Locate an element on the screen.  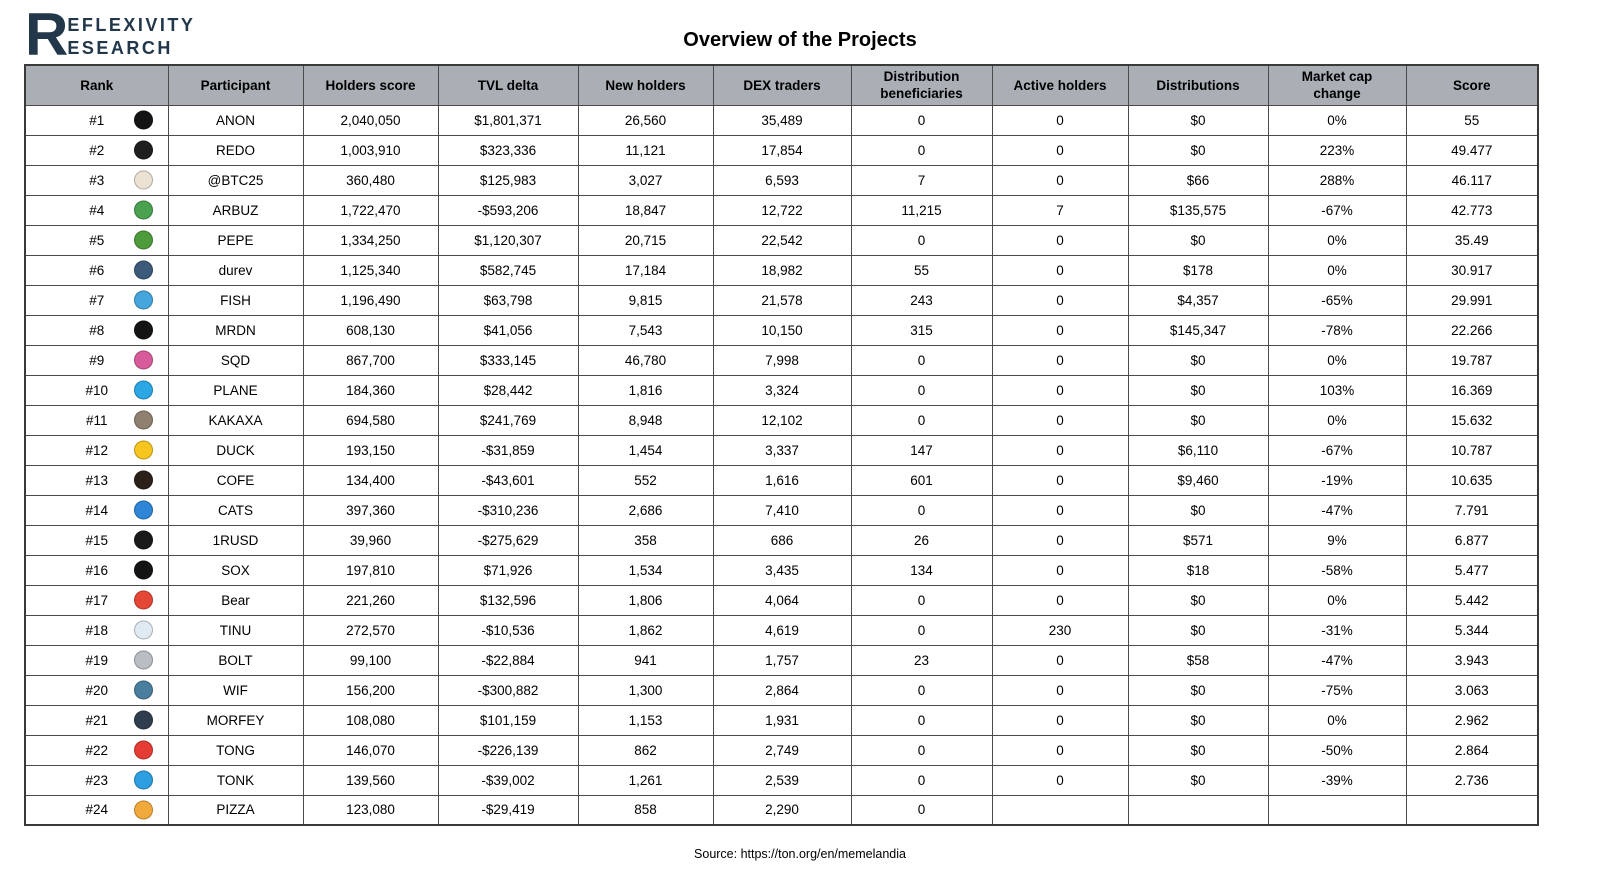
holders-score-cell: 694,580 is located at coordinates (370, 420).